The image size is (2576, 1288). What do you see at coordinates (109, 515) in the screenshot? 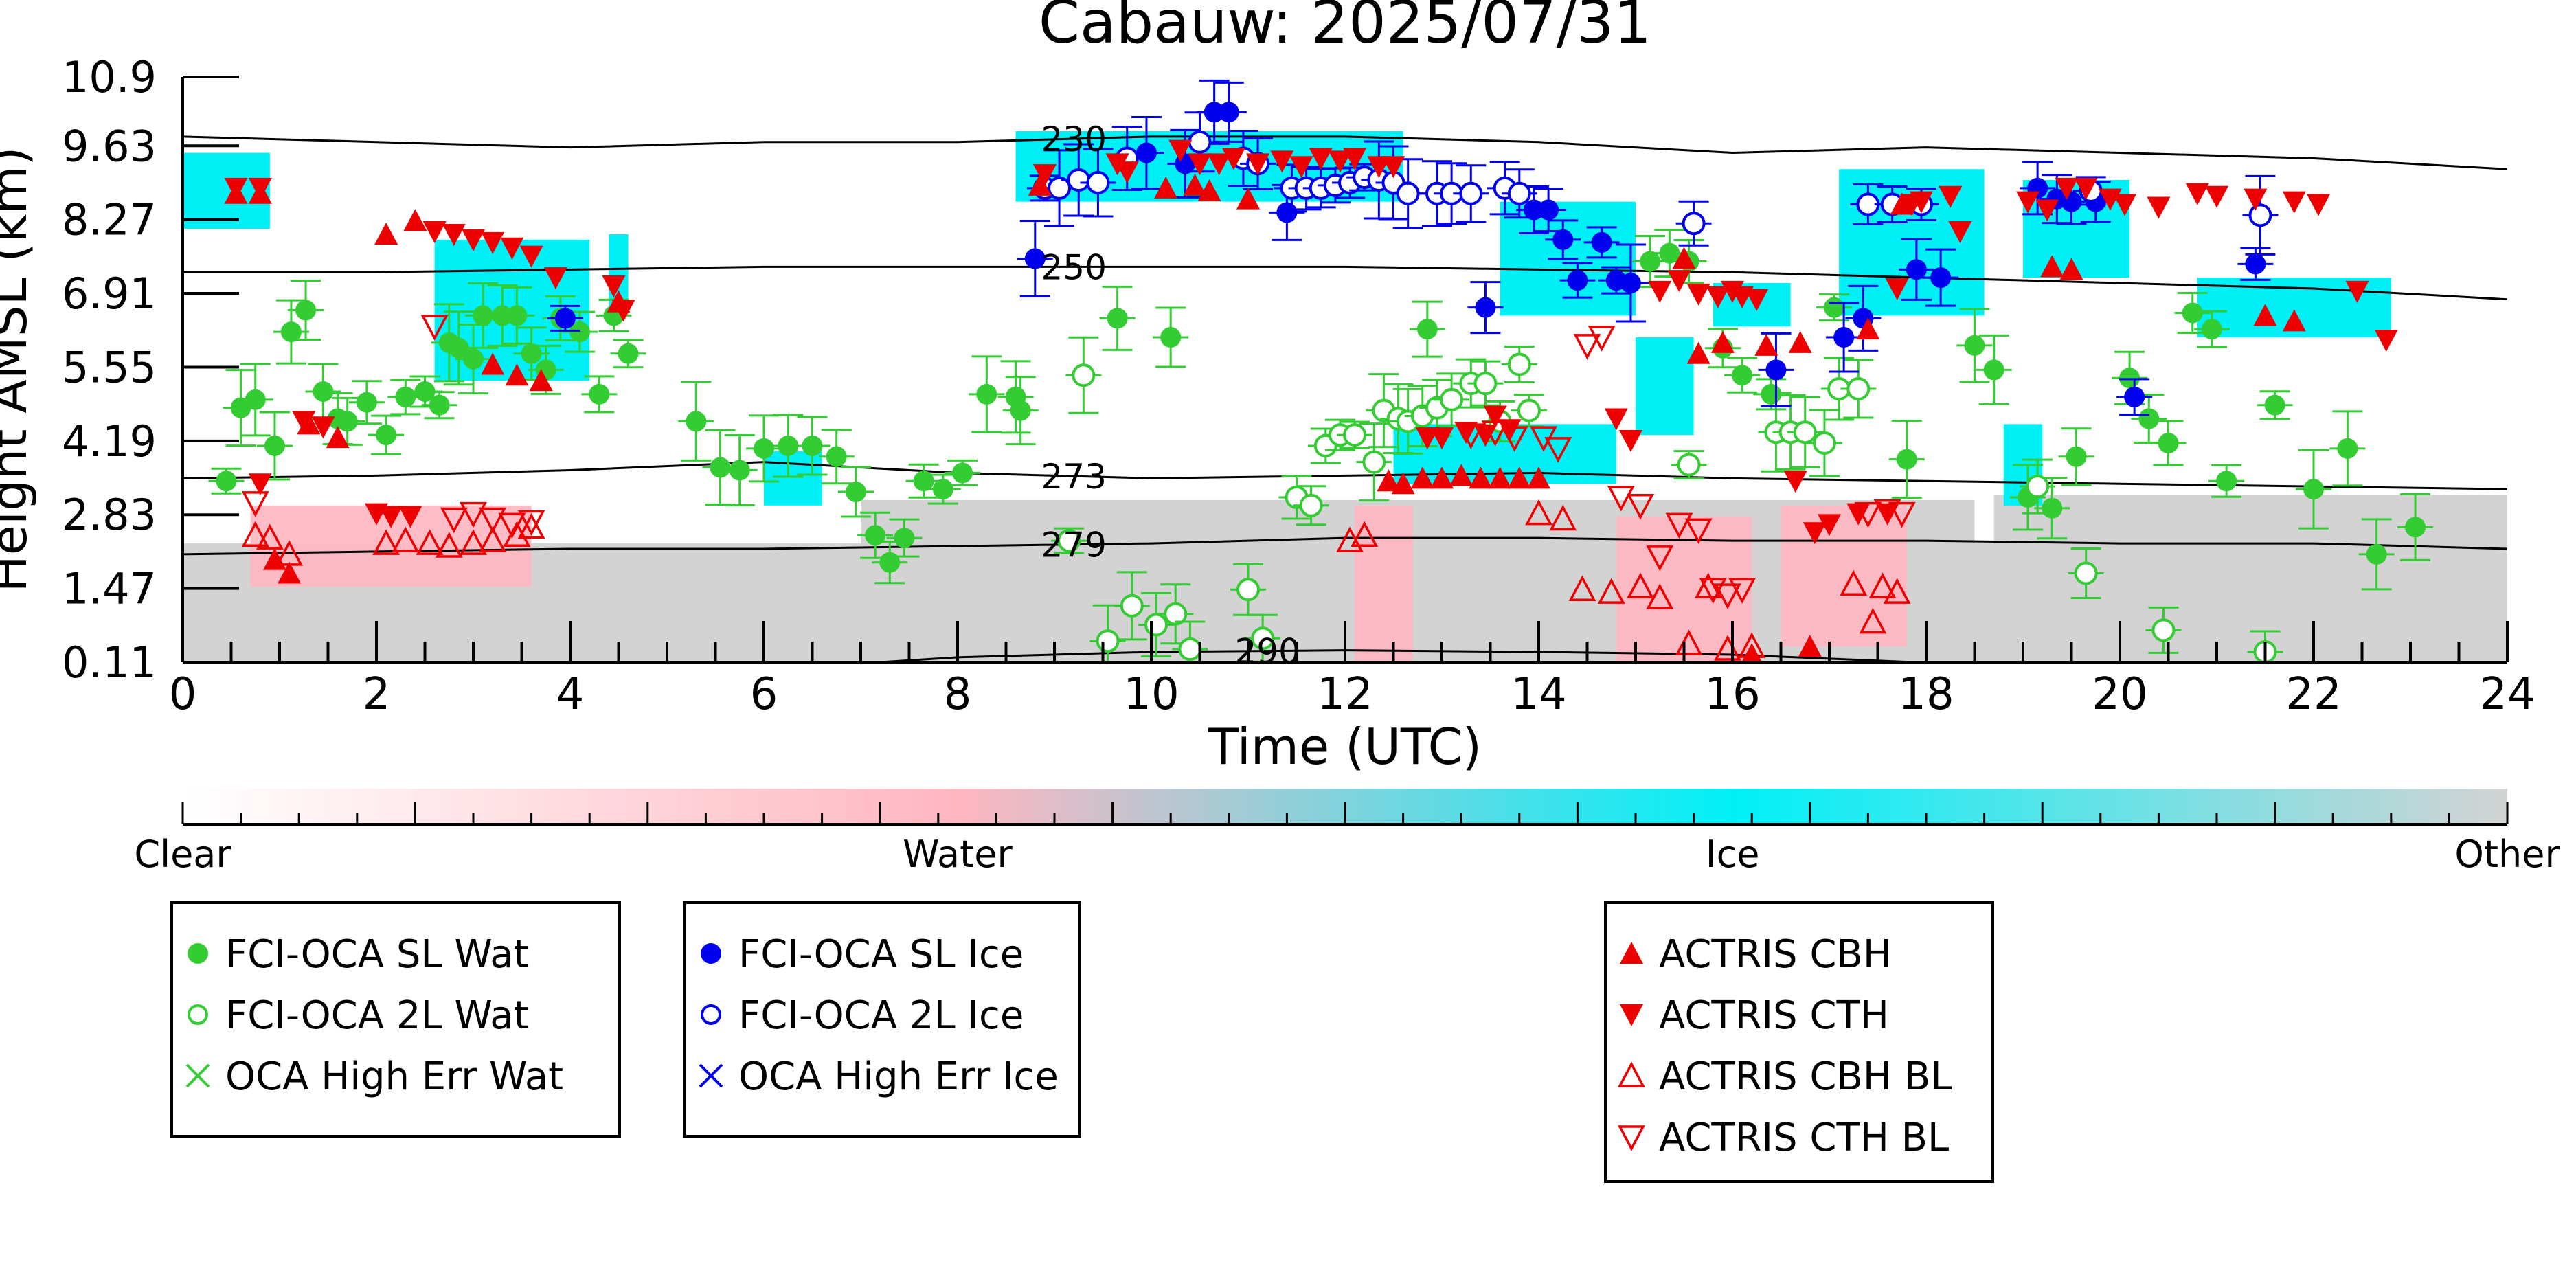
I see `y-tick-label: 2.83` at bounding box center [109, 515].